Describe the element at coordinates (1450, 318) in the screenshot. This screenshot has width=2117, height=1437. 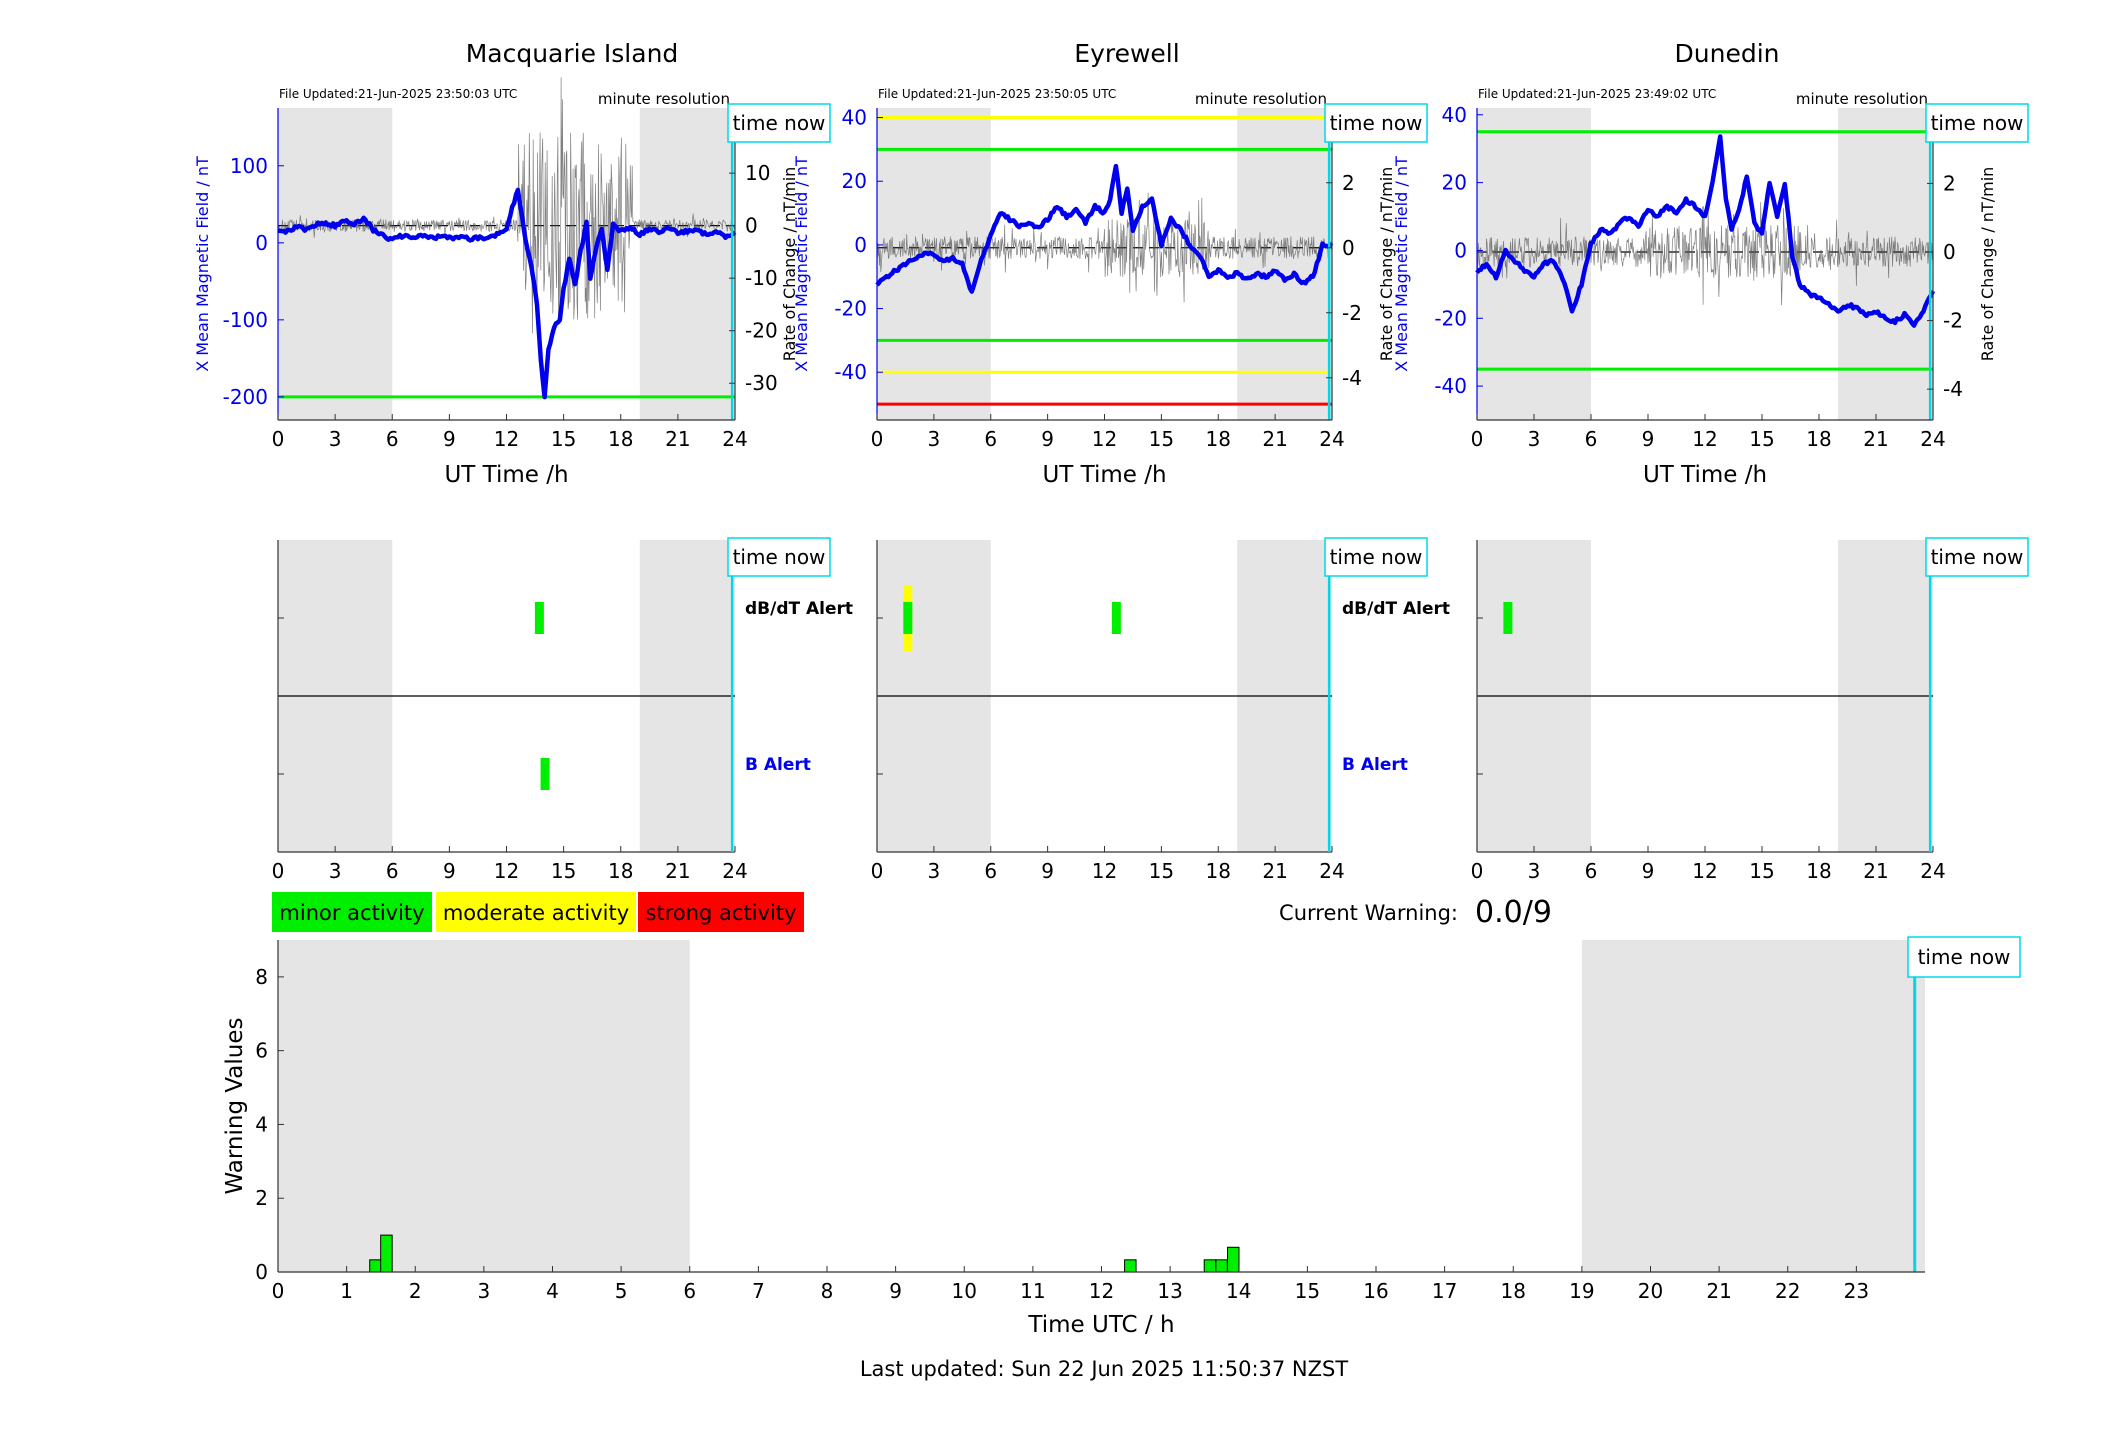
I see `left-y-tick-label: -20` at that location.